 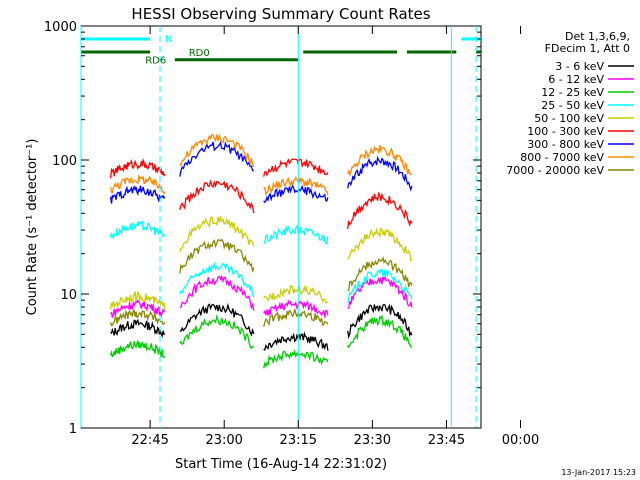 I want to click on chart-title: HESSI Observing Summary Count Rates, so click(x=280, y=14).